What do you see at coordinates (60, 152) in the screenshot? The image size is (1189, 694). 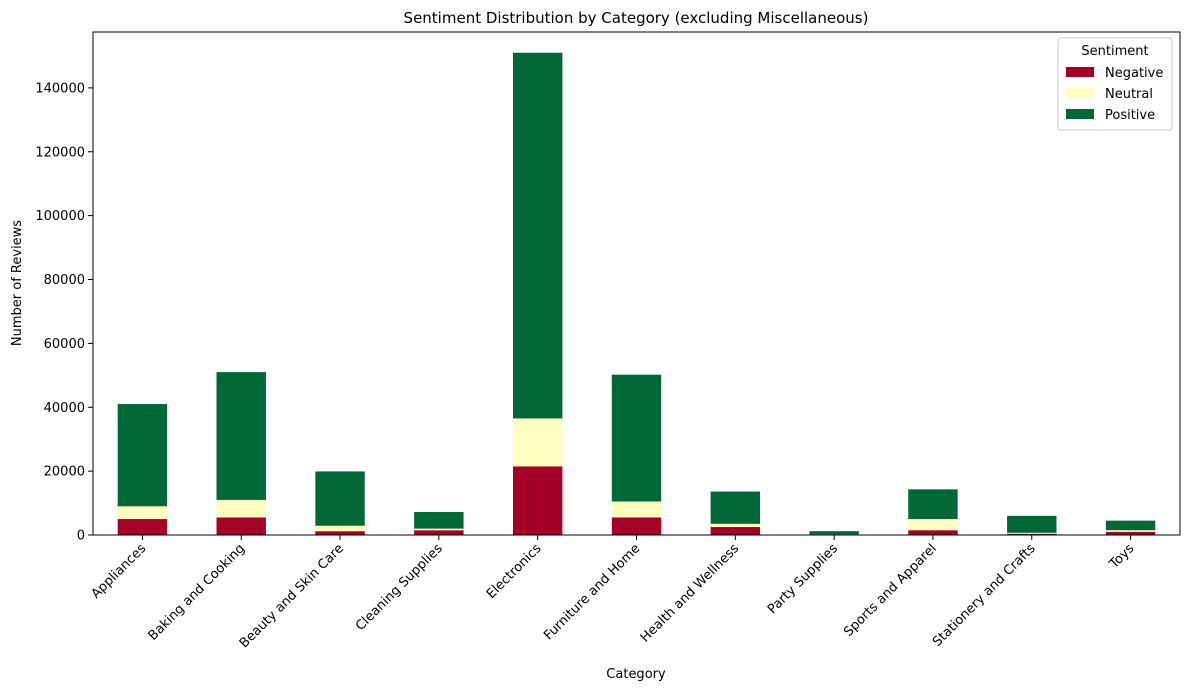 I see `y-tick-label-6: 120000` at bounding box center [60, 152].